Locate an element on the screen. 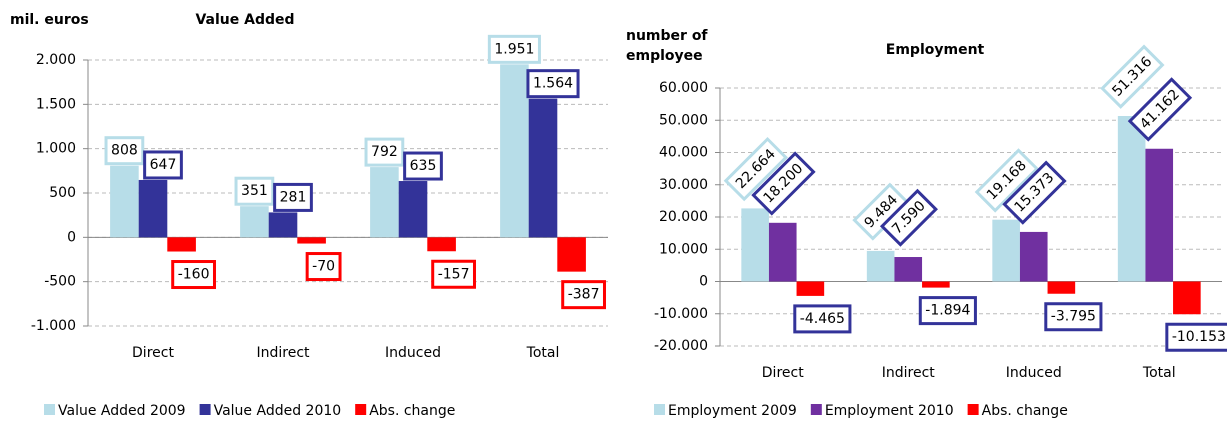 This screenshot has width=1227, height=421. y-tick-label: 1.500 is located at coordinates (56, 104).